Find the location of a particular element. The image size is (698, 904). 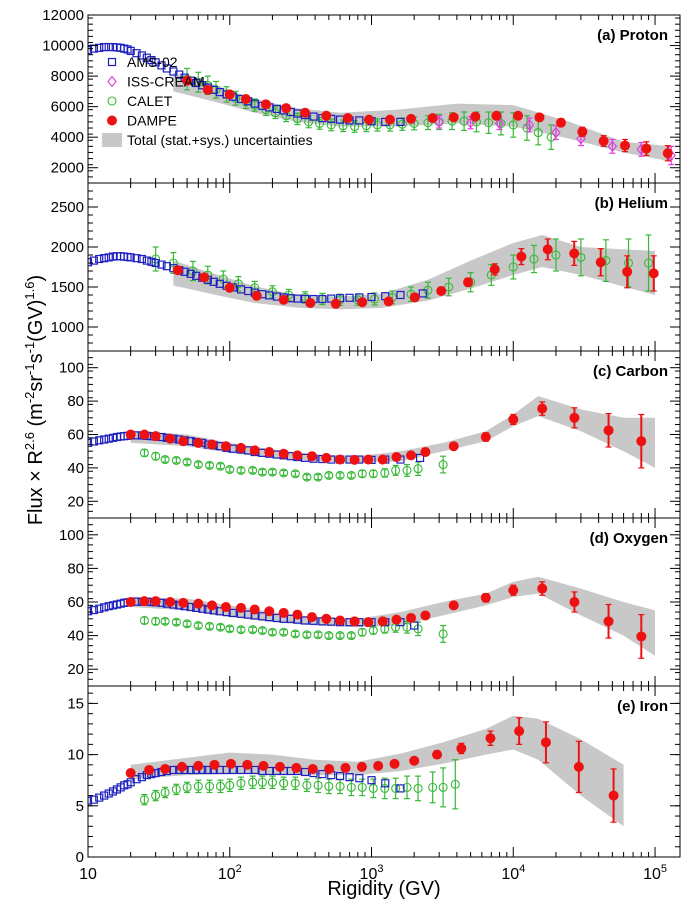

y-tick-label: 10000 is located at coordinates (63, 46).